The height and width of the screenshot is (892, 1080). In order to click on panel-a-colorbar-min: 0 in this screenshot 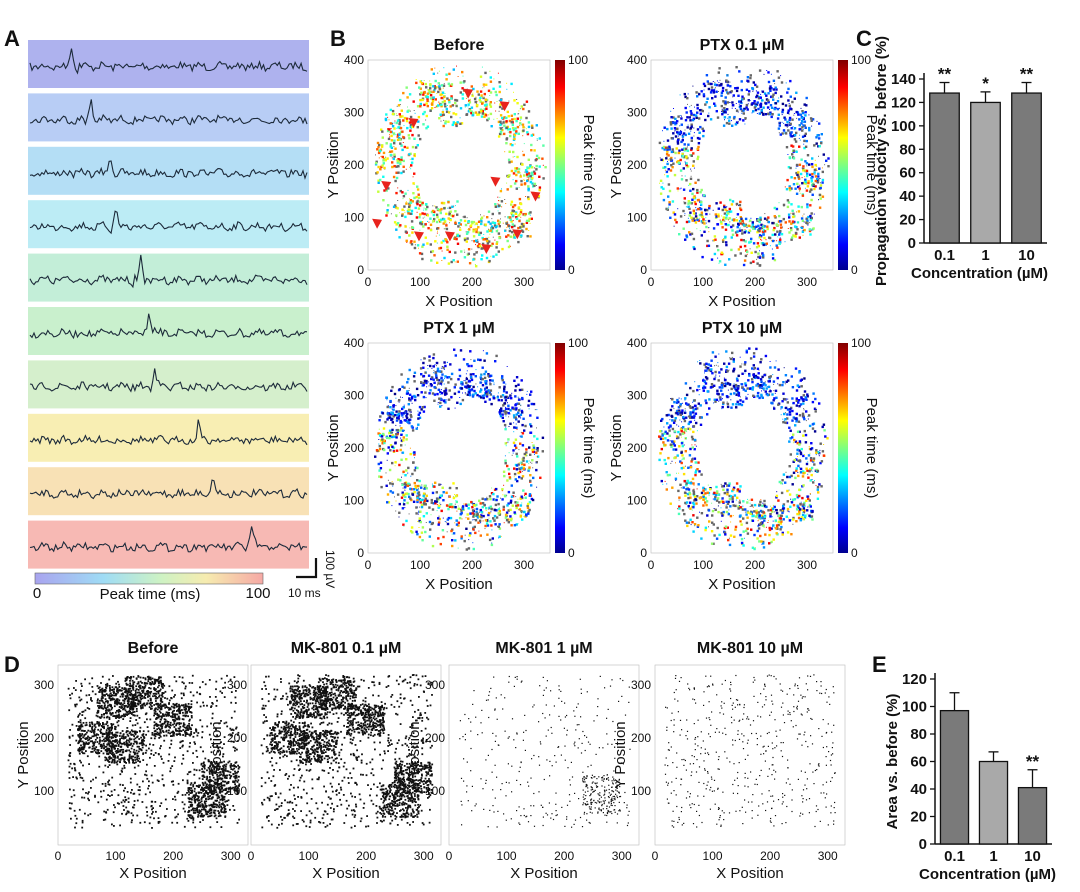, I will do `click(37, 593)`.